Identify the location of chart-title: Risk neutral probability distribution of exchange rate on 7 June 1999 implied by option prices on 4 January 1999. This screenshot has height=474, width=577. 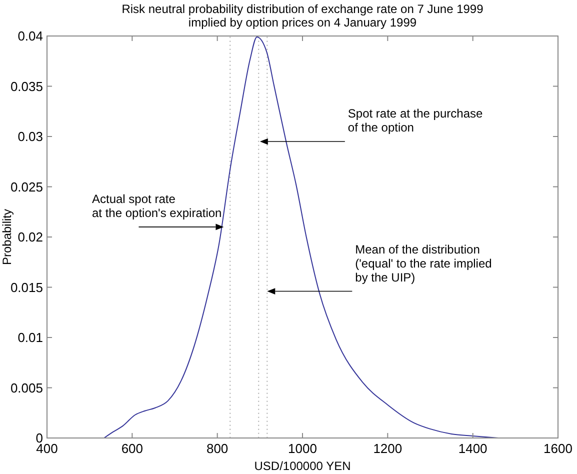
(303, 16).